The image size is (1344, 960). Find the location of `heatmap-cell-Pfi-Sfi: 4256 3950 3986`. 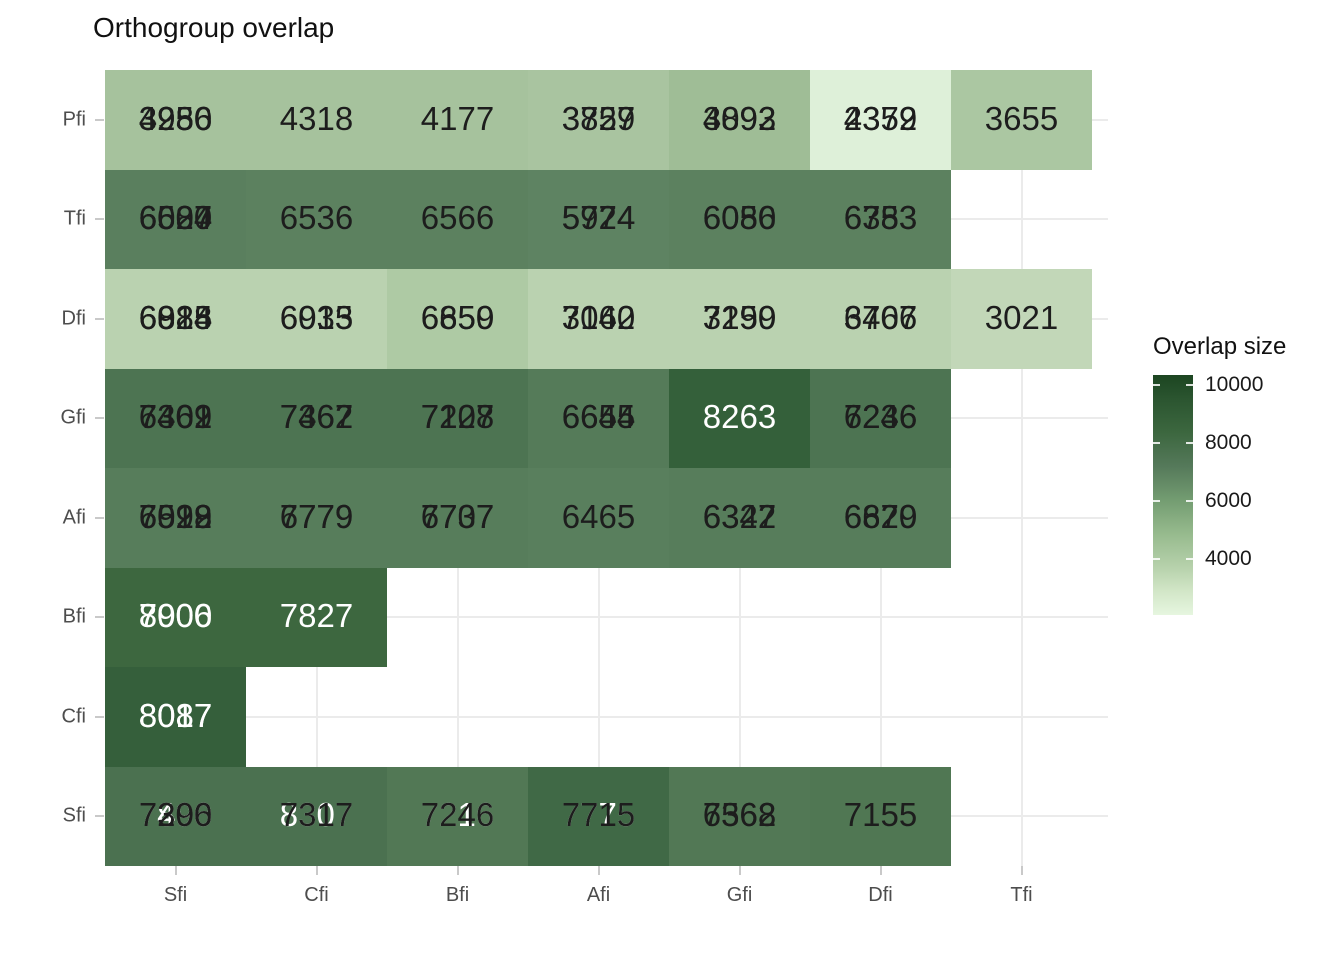

heatmap-cell-Pfi-Sfi: 4256 3950 3986 is located at coordinates (175, 120).